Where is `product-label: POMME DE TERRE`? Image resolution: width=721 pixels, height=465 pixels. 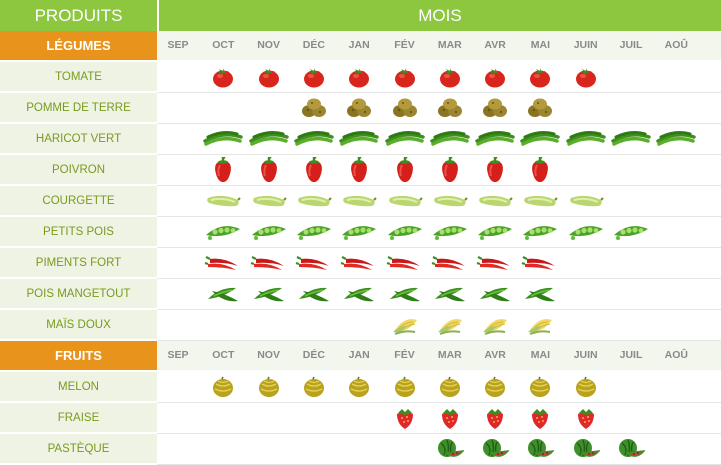
product-label: POMME DE TERRE is located at coordinates (78, 108).